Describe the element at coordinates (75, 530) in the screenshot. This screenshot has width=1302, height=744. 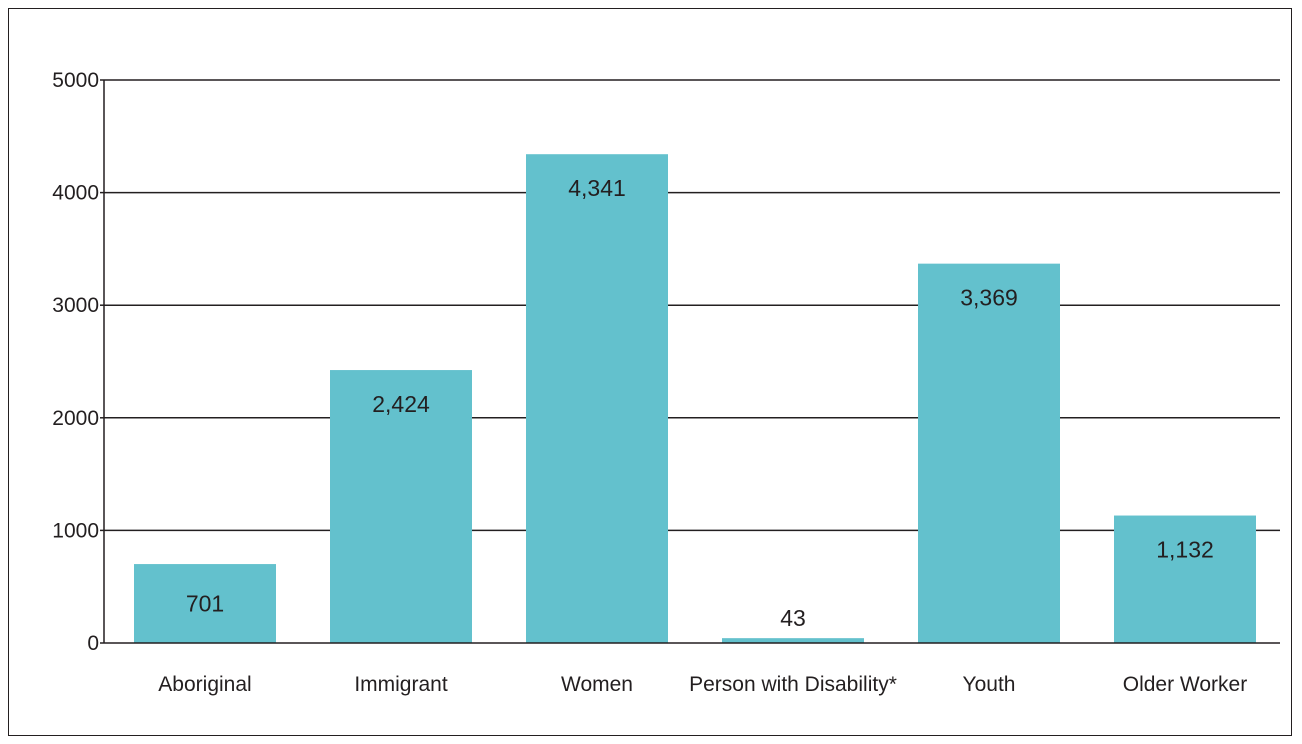
I see `y-tick-label-1000: 1000` at that location.